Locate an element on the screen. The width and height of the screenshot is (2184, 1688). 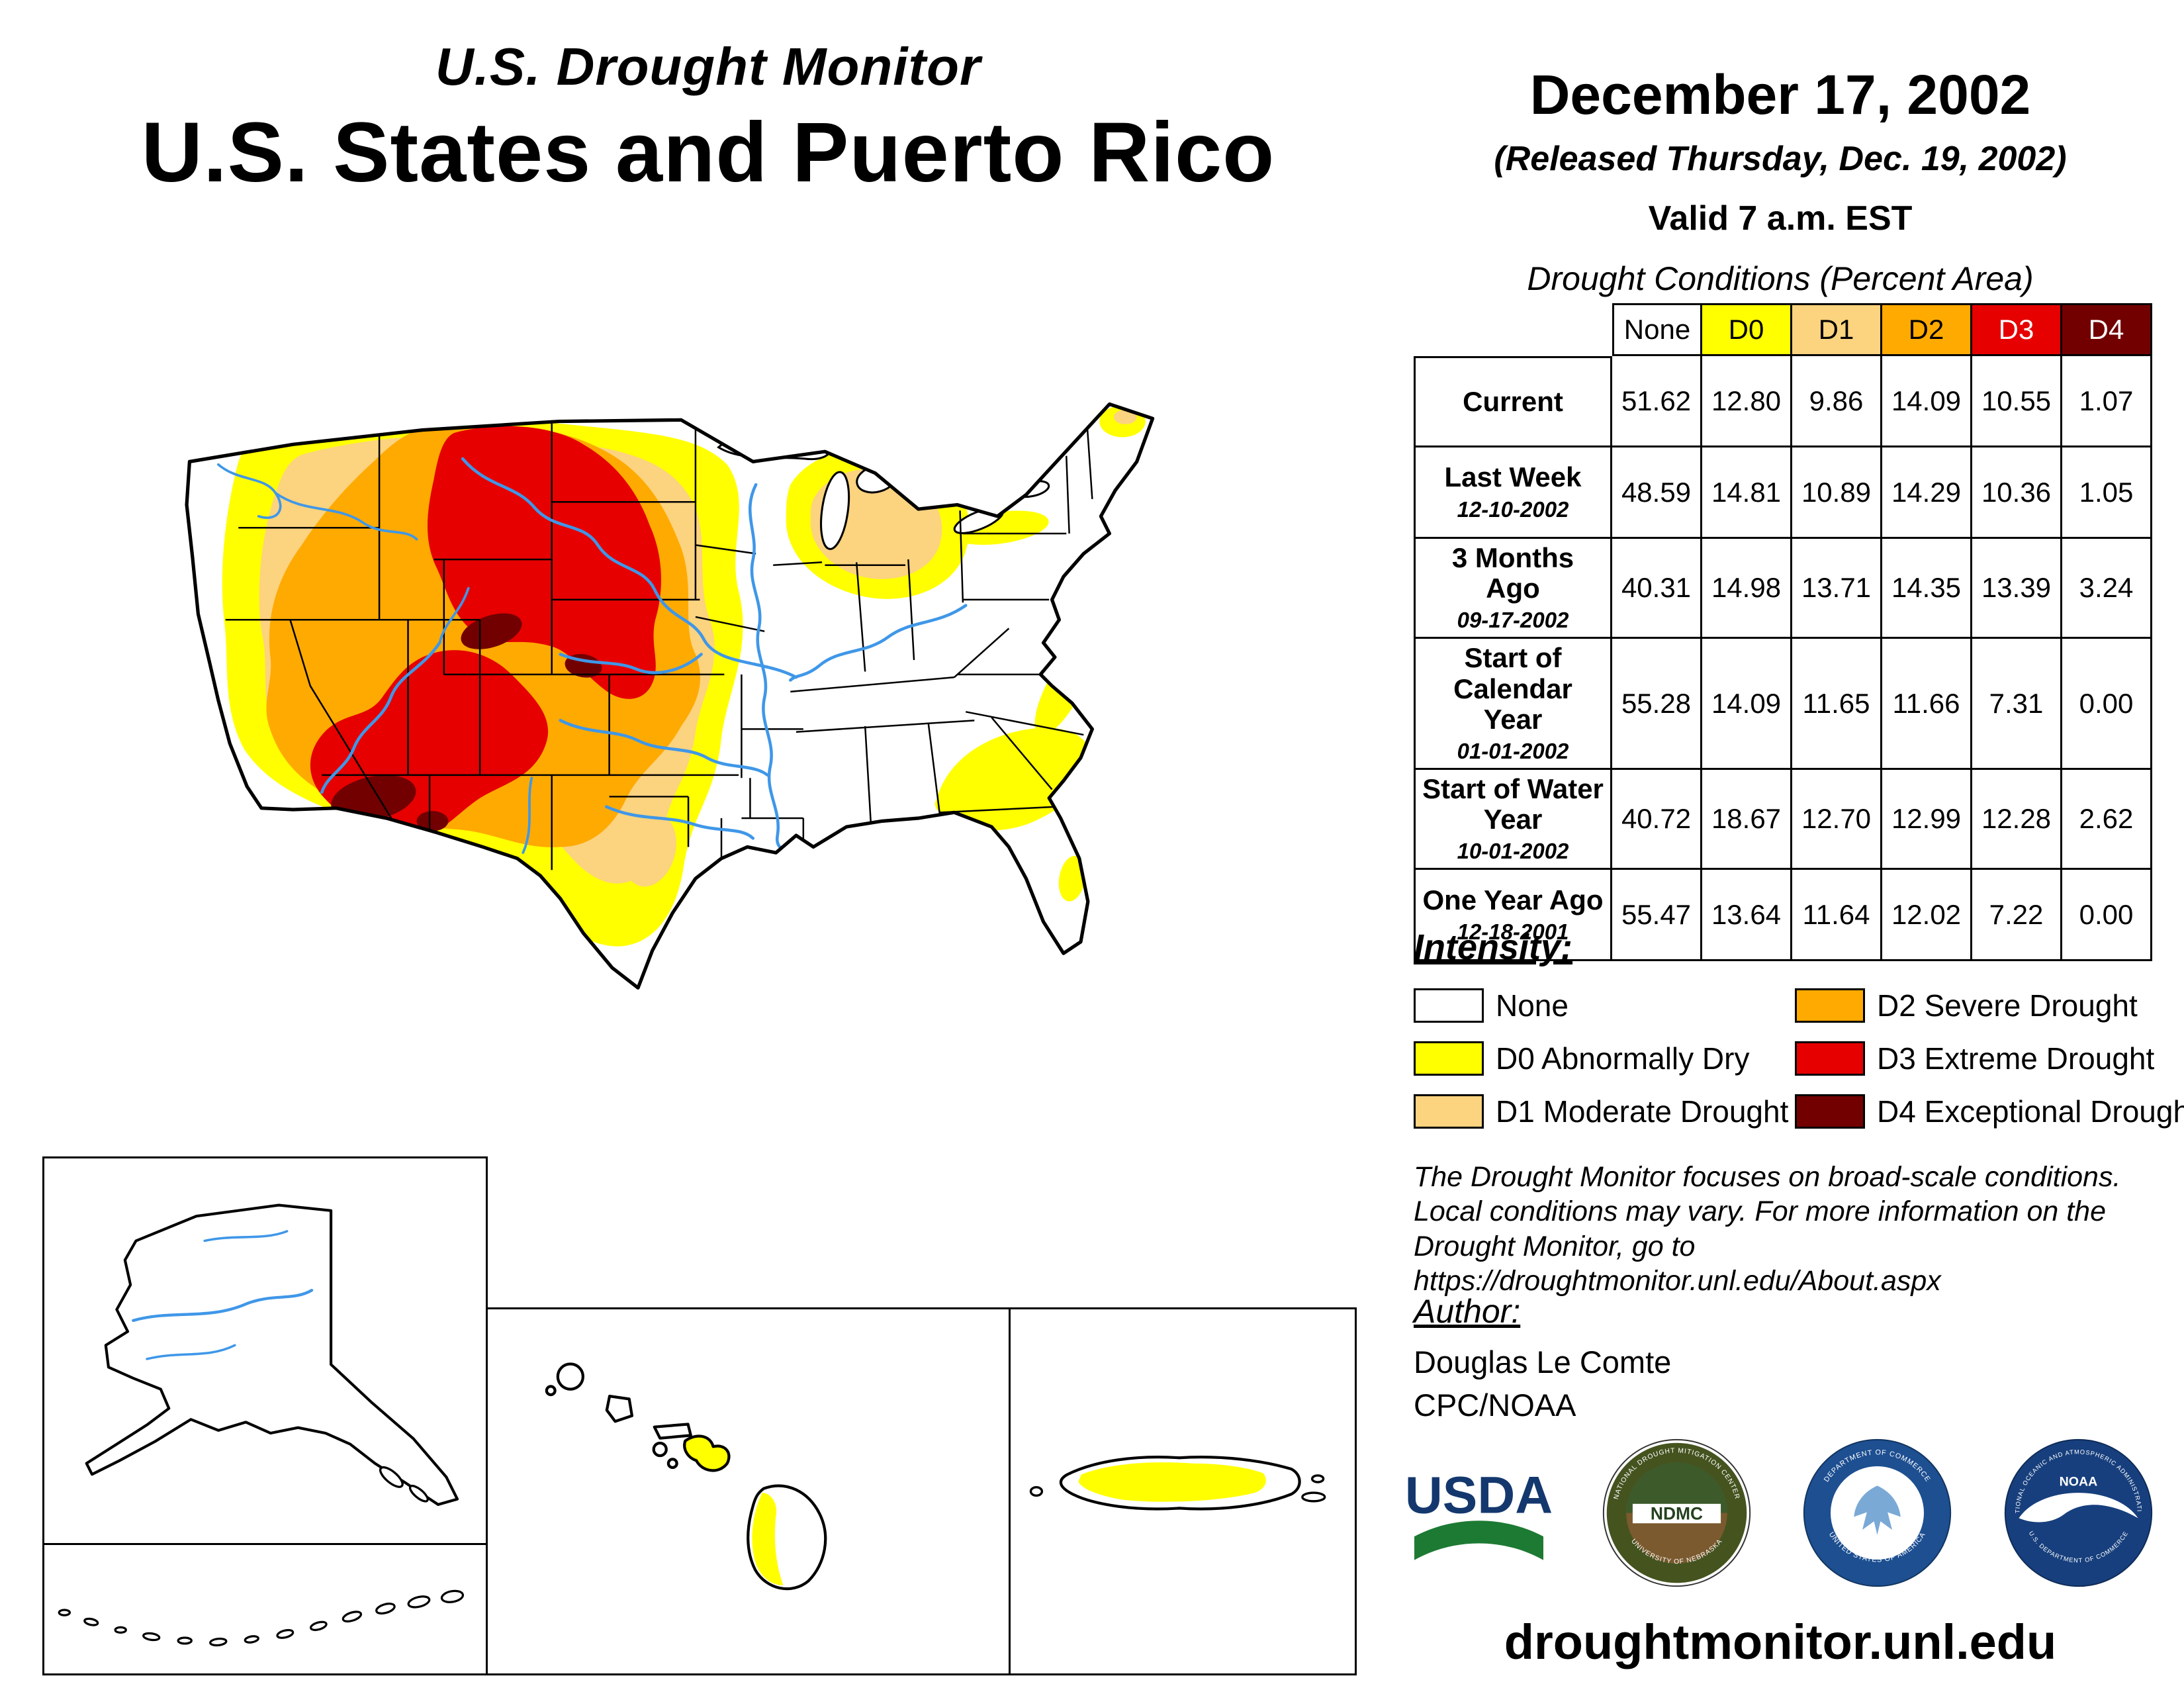
table-cell: 14.09 is located at coordinates (1747, 704).